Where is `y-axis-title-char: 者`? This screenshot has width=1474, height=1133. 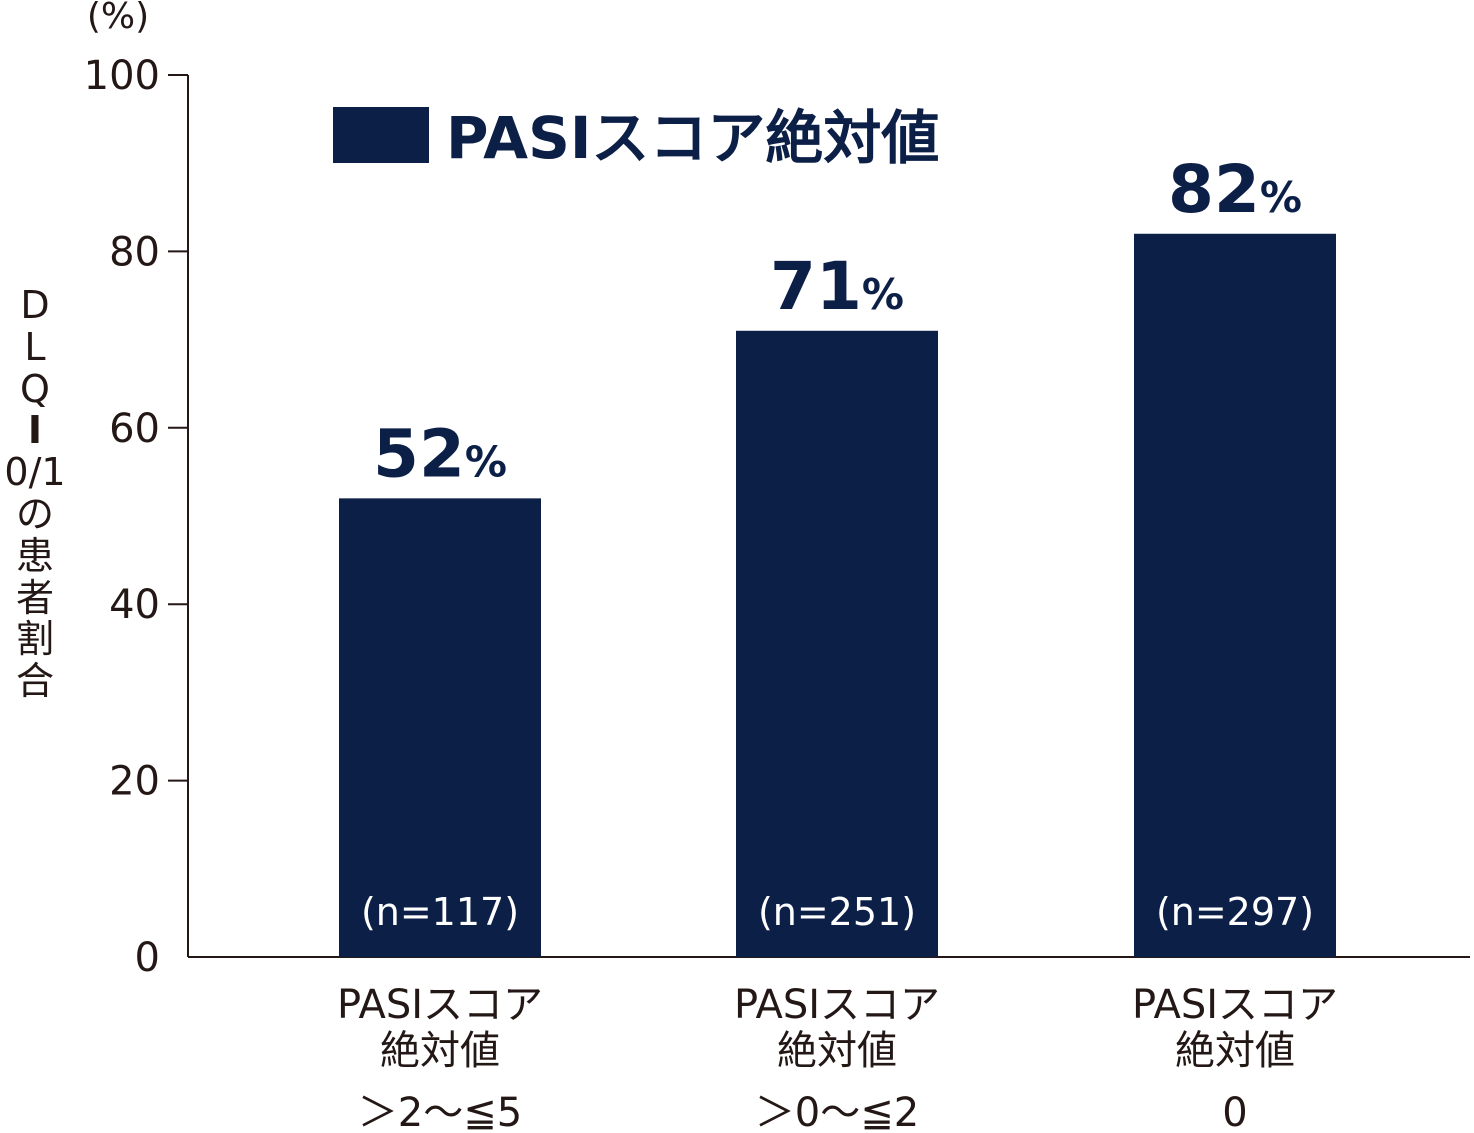
y-axis-title-char: 者 is located at coordinates (34, 597).